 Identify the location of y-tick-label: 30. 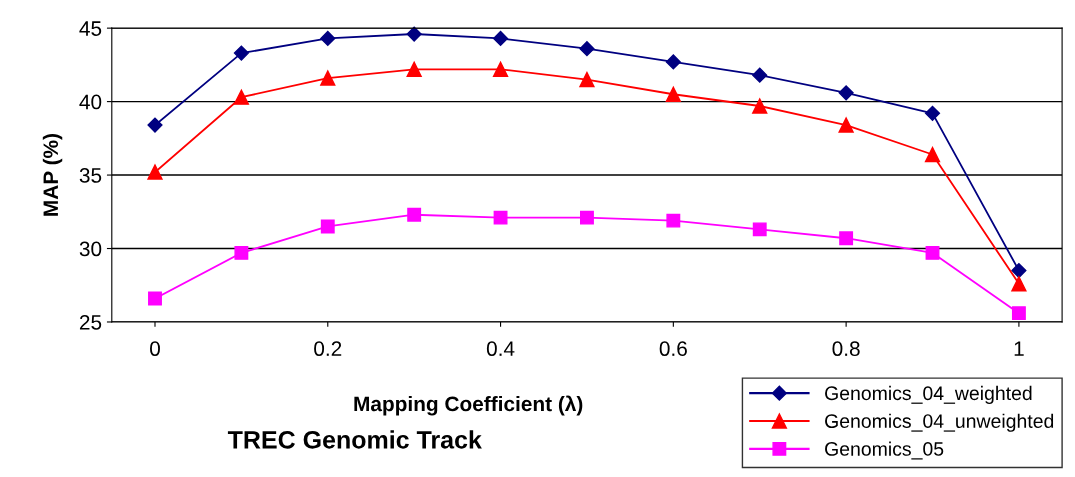
(90, 249).